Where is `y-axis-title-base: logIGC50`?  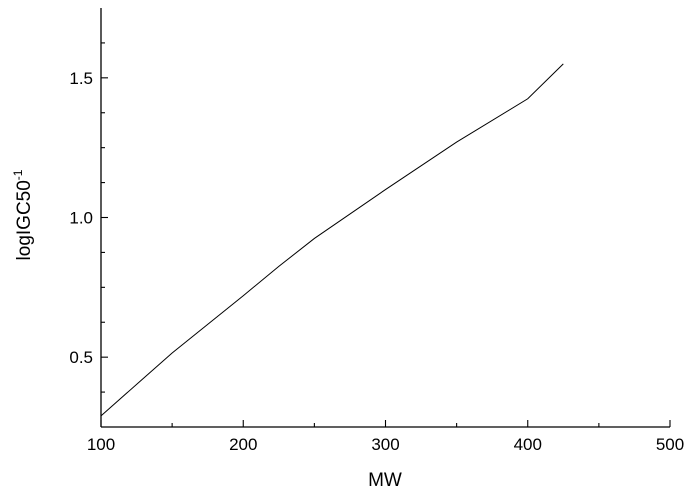 y-axis-title-base: logIGC50 is located at coordinates (24, 220).